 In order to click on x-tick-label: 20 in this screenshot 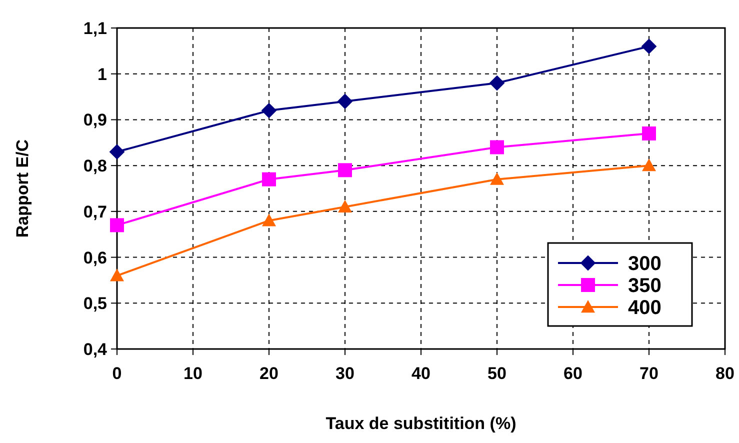, I will do `click(269, 373)`.